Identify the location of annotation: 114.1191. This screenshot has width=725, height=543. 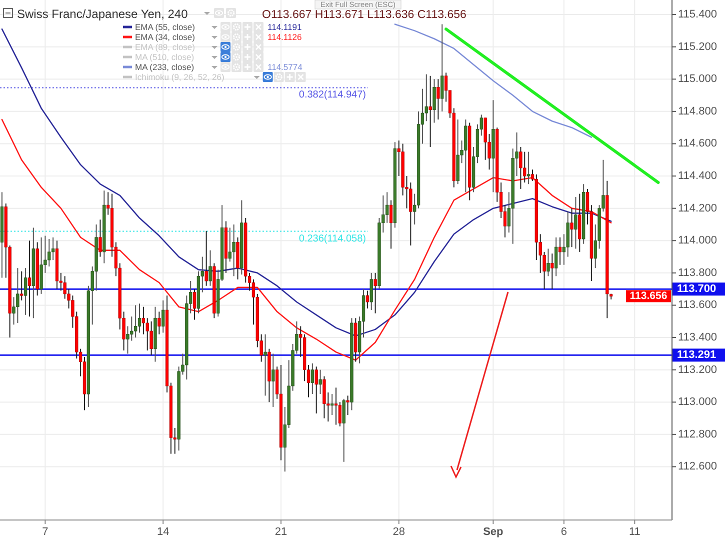
(285, 27).